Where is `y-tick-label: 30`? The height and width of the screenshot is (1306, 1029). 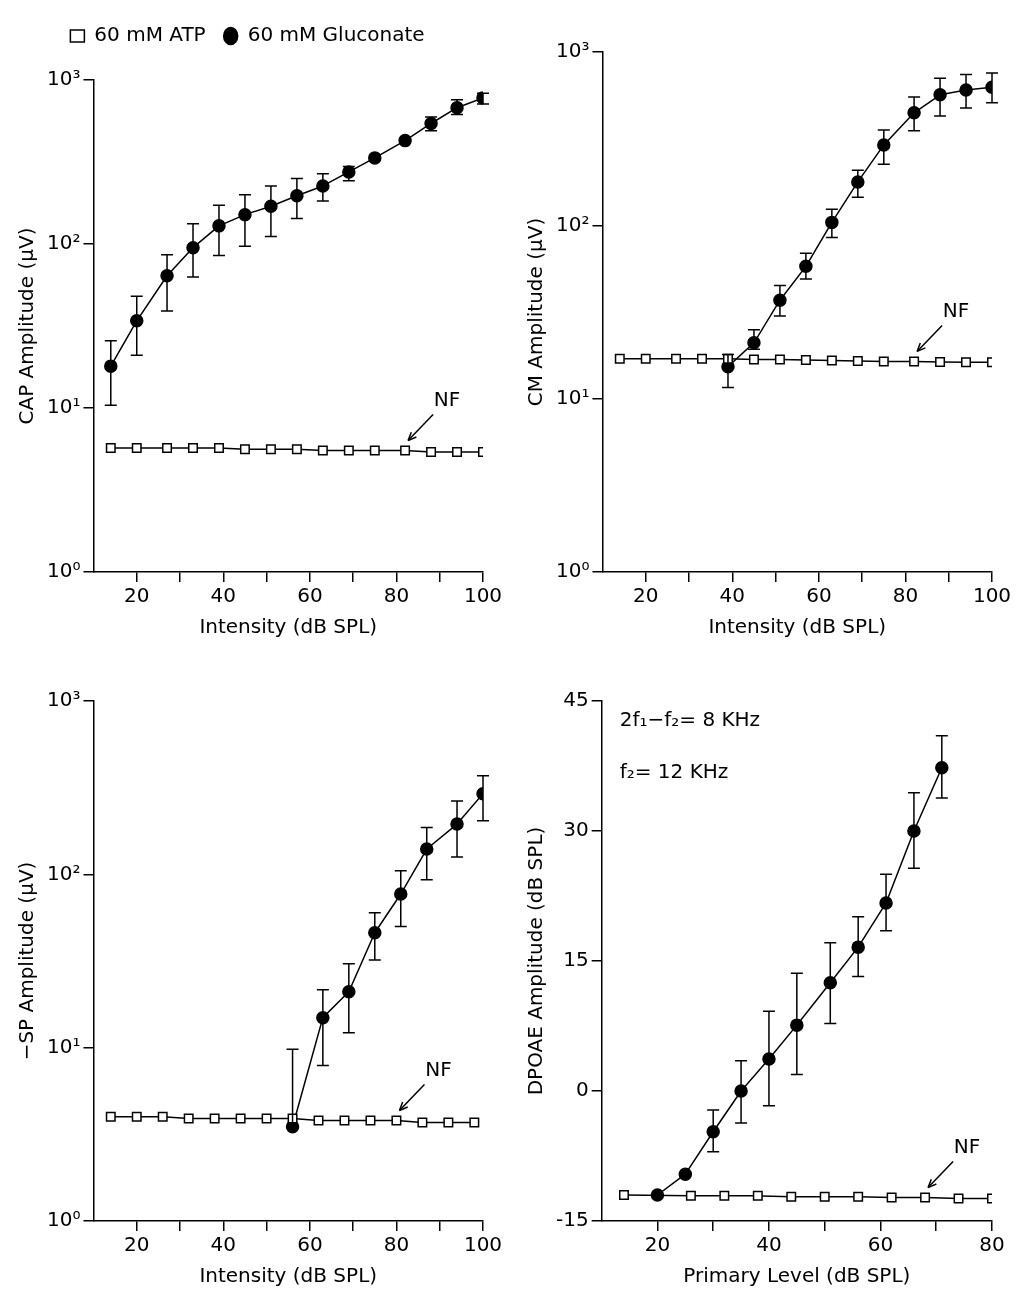
y-tick-label: 30 is located at coordinates (576, 829).